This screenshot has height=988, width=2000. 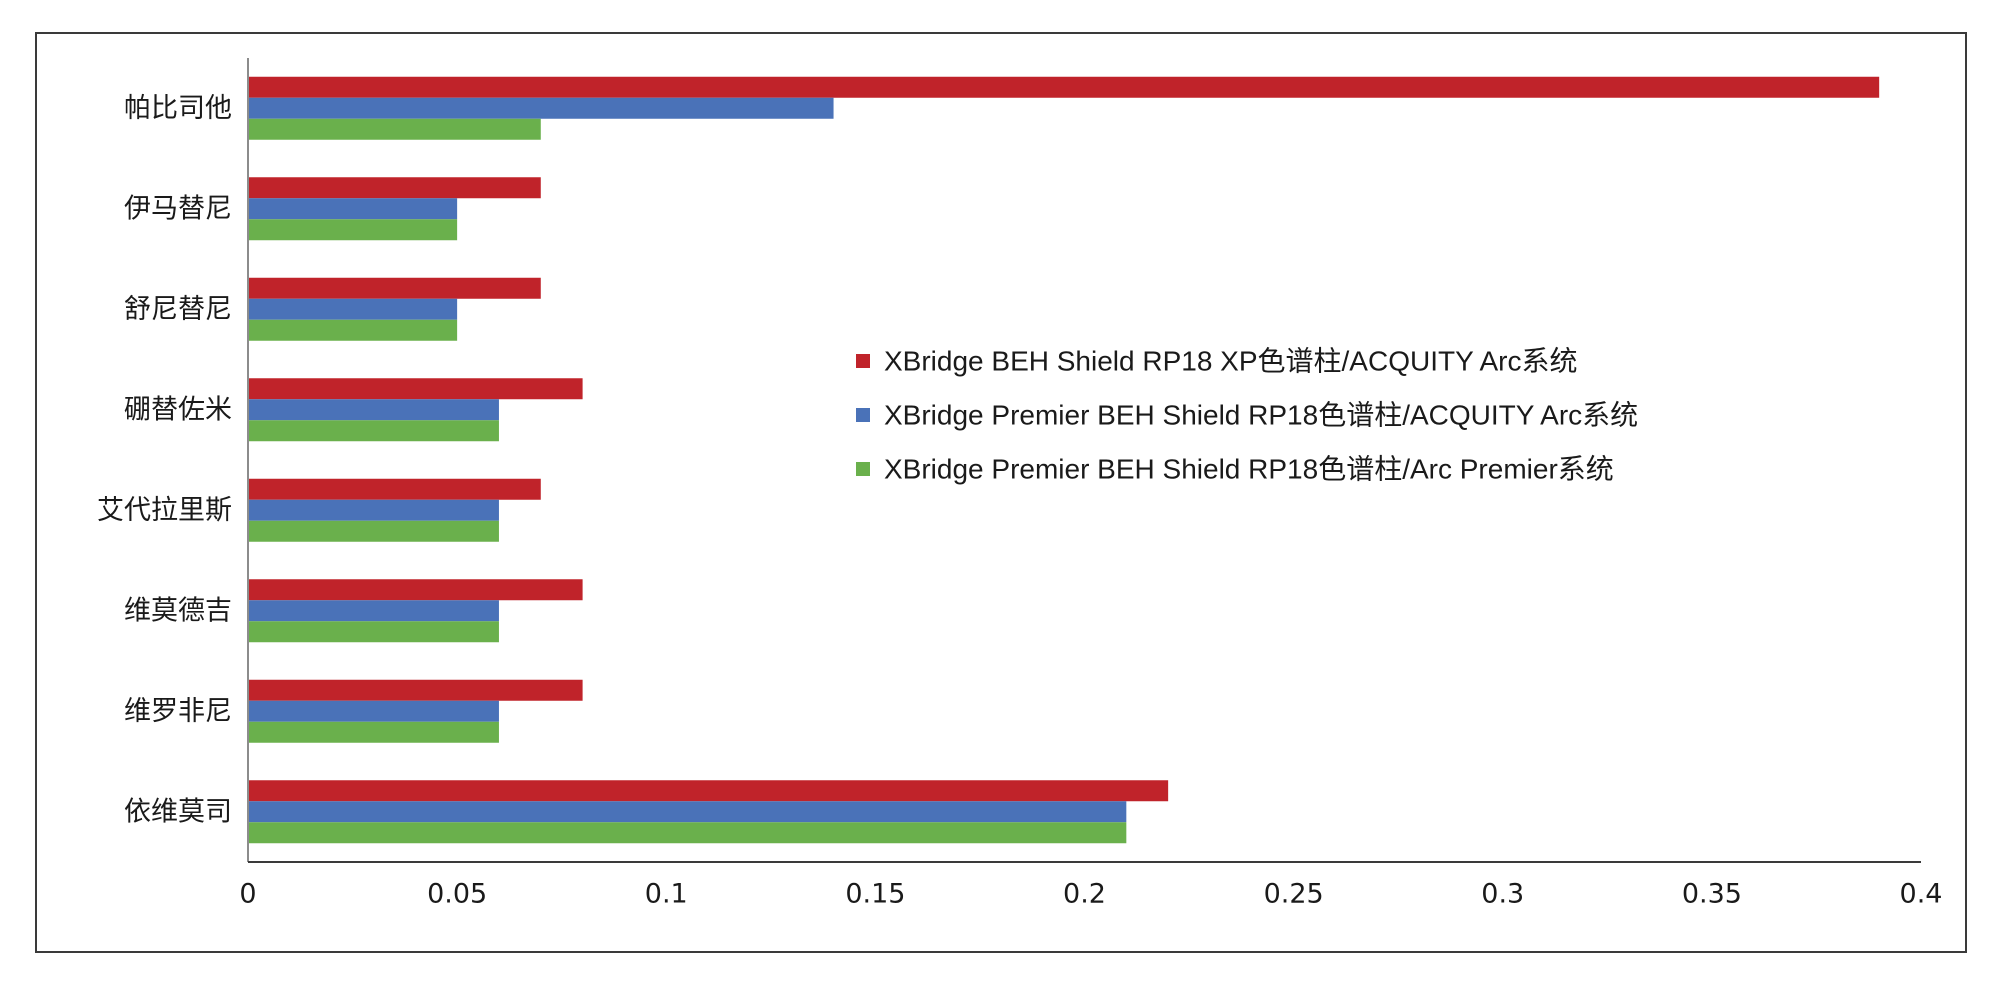 What do you see at coordinates (1294, 894) in the screenshot?
I see `x-tick-label: 0.25` at bounding box center [1294, 894].